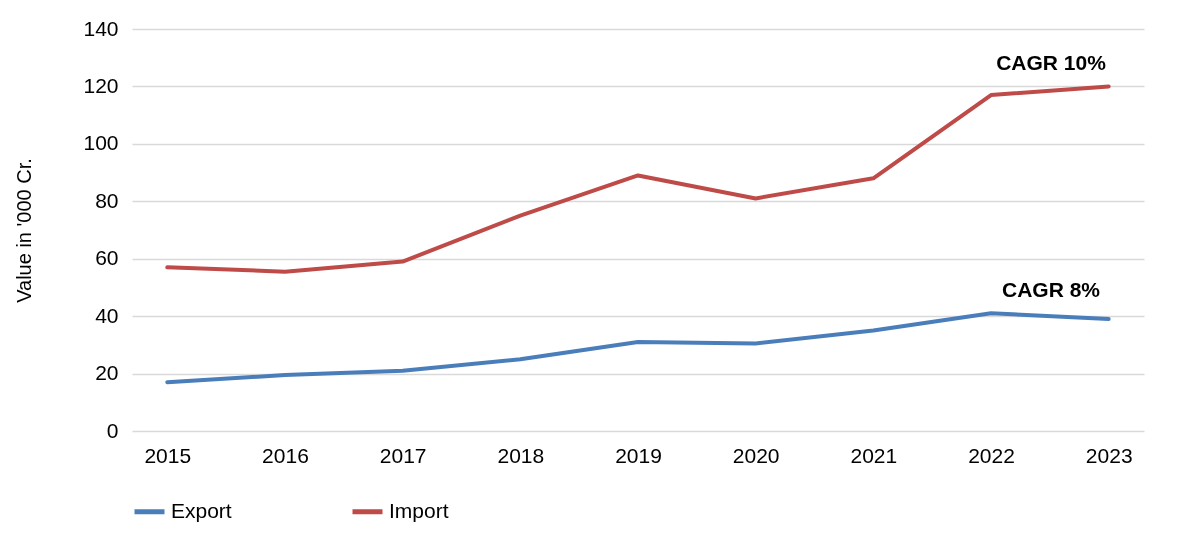  Describe the element at coordinates (285, 455) in the screenshot. I see `x-tick-label: 2016` at that location.